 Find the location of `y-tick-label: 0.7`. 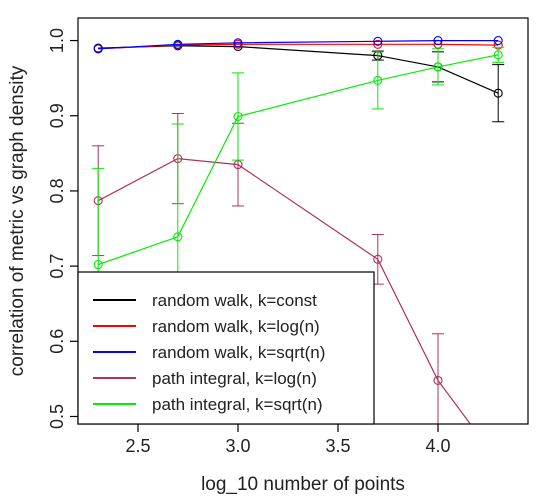

y-tick-label: 0.7 is located at coordinates (57, 266).